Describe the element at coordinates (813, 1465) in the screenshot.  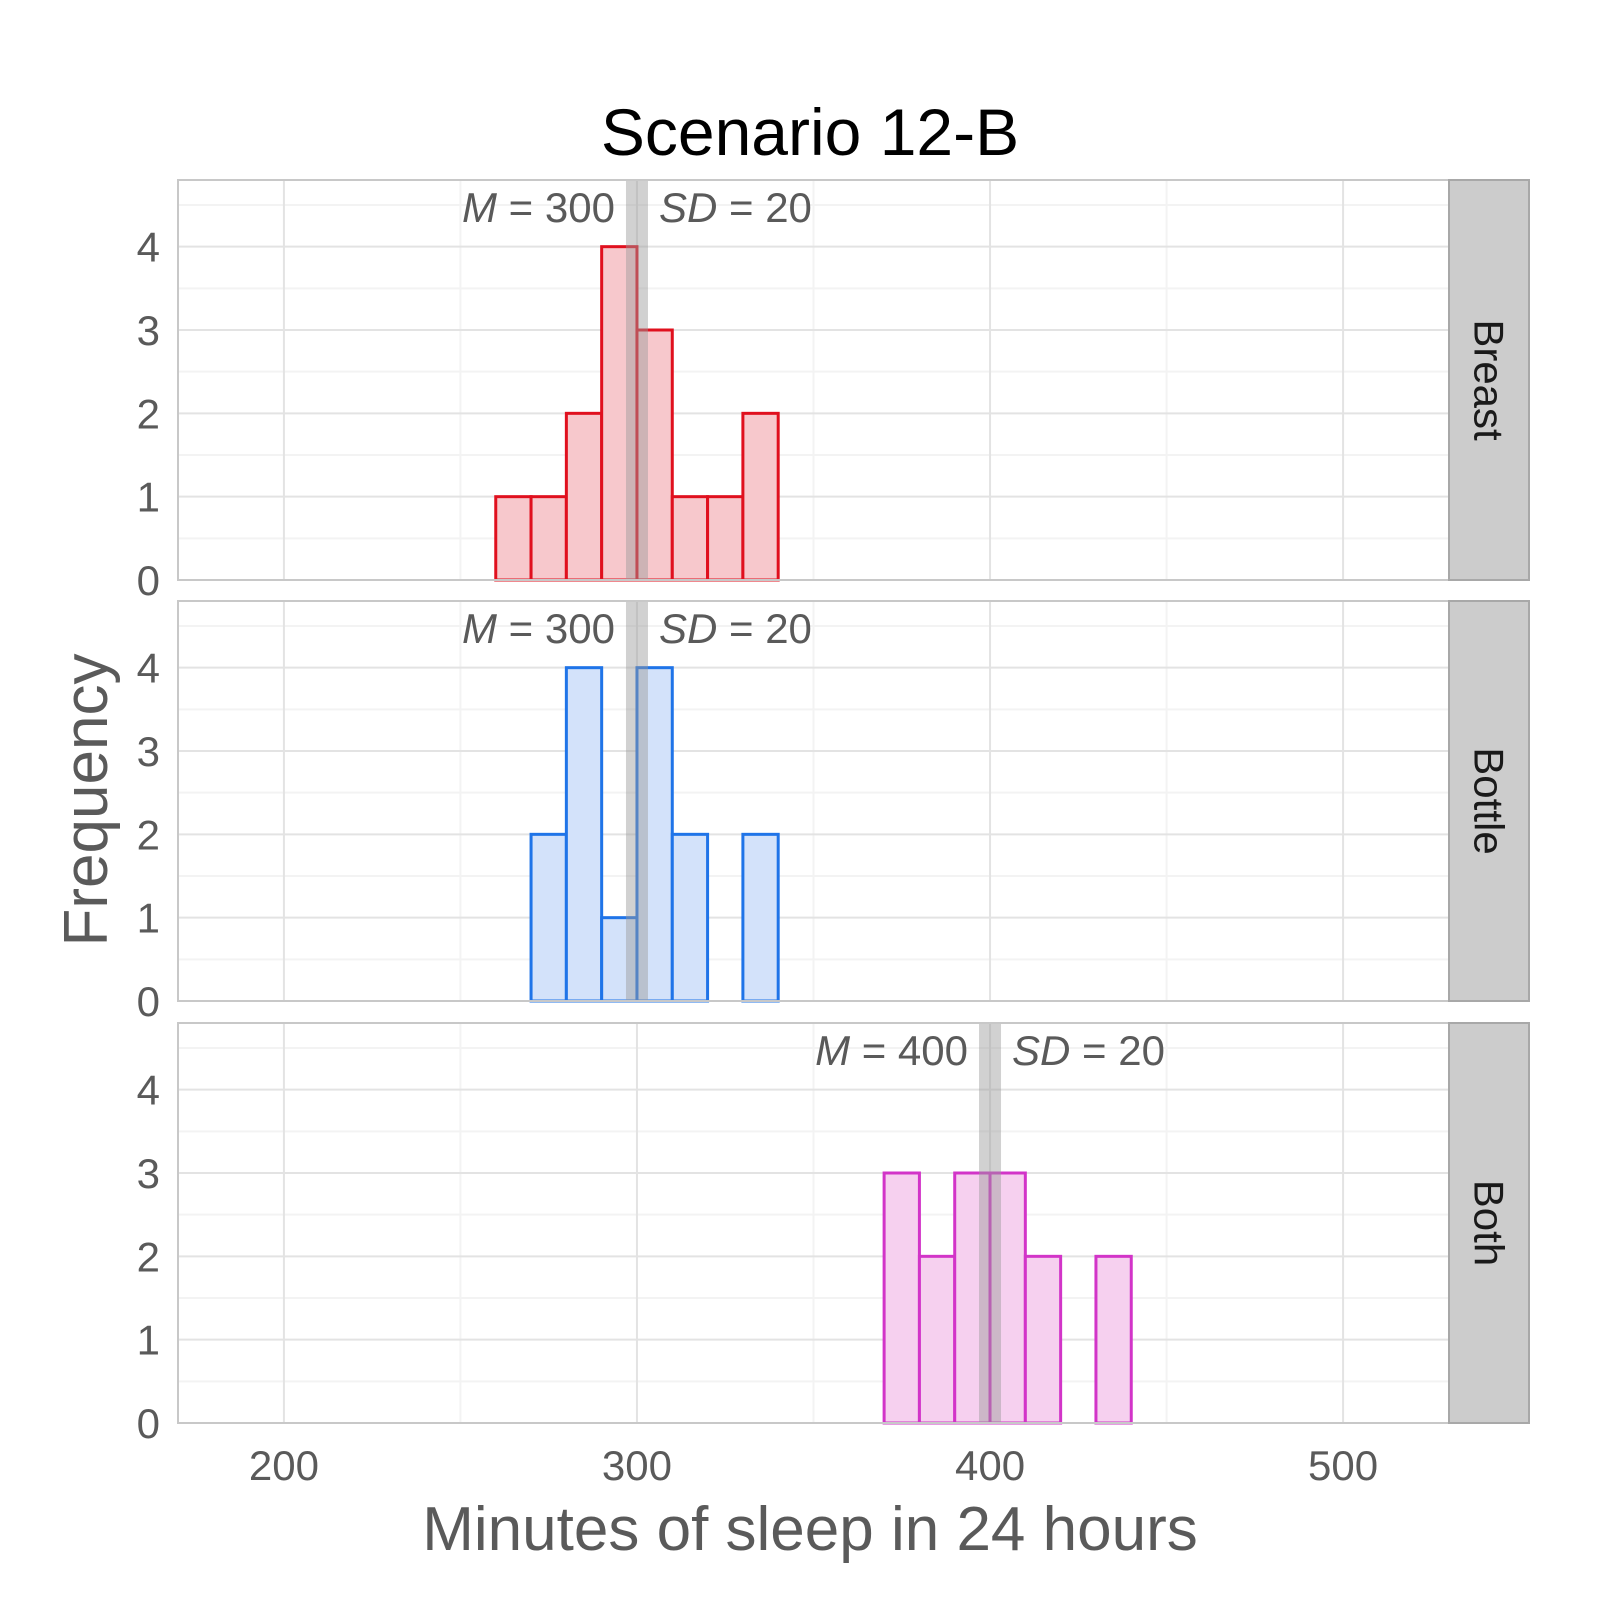
I see `x-axis-ticks: 200 300 400 500` at that location.